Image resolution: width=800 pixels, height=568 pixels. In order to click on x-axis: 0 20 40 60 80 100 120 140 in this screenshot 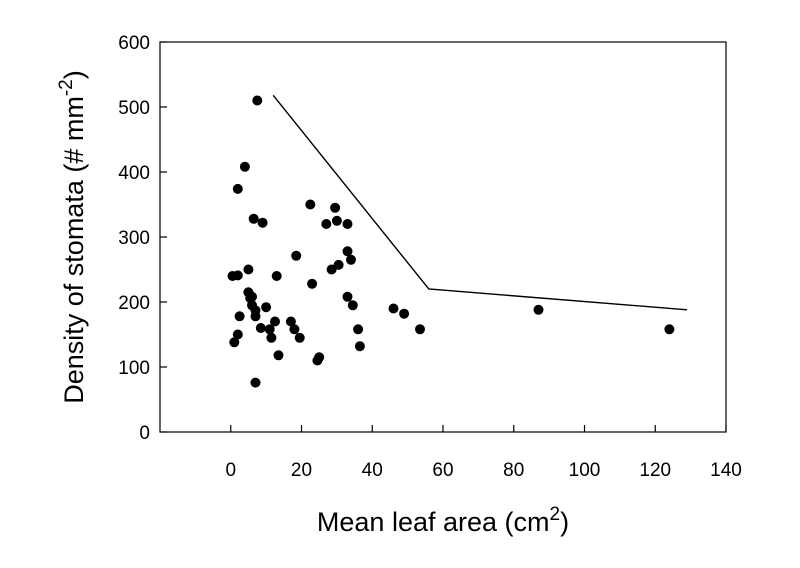, I will do `click(483, 453)`.